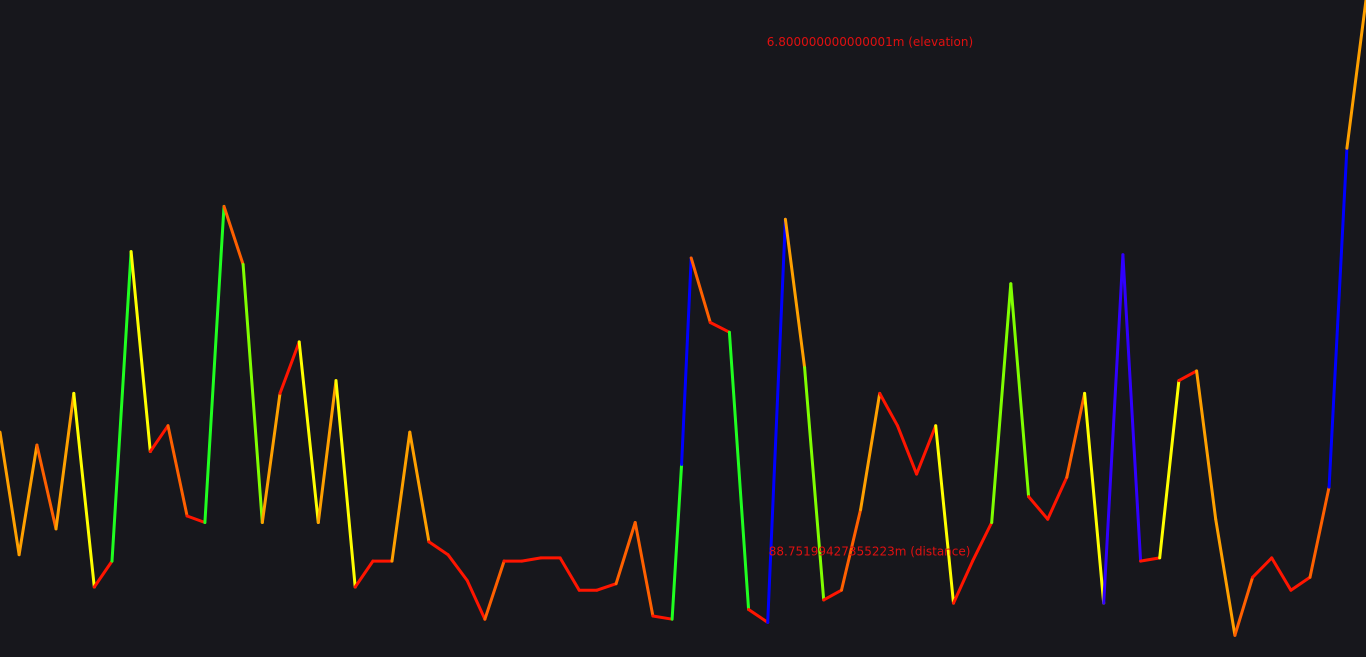 The height and width of the screenshot is (657, 1366). Describe the element at coordinates (870, 42) in the screenshot. I see `elevation-annotation: 6.800000000000001m (elevation)` at that location.